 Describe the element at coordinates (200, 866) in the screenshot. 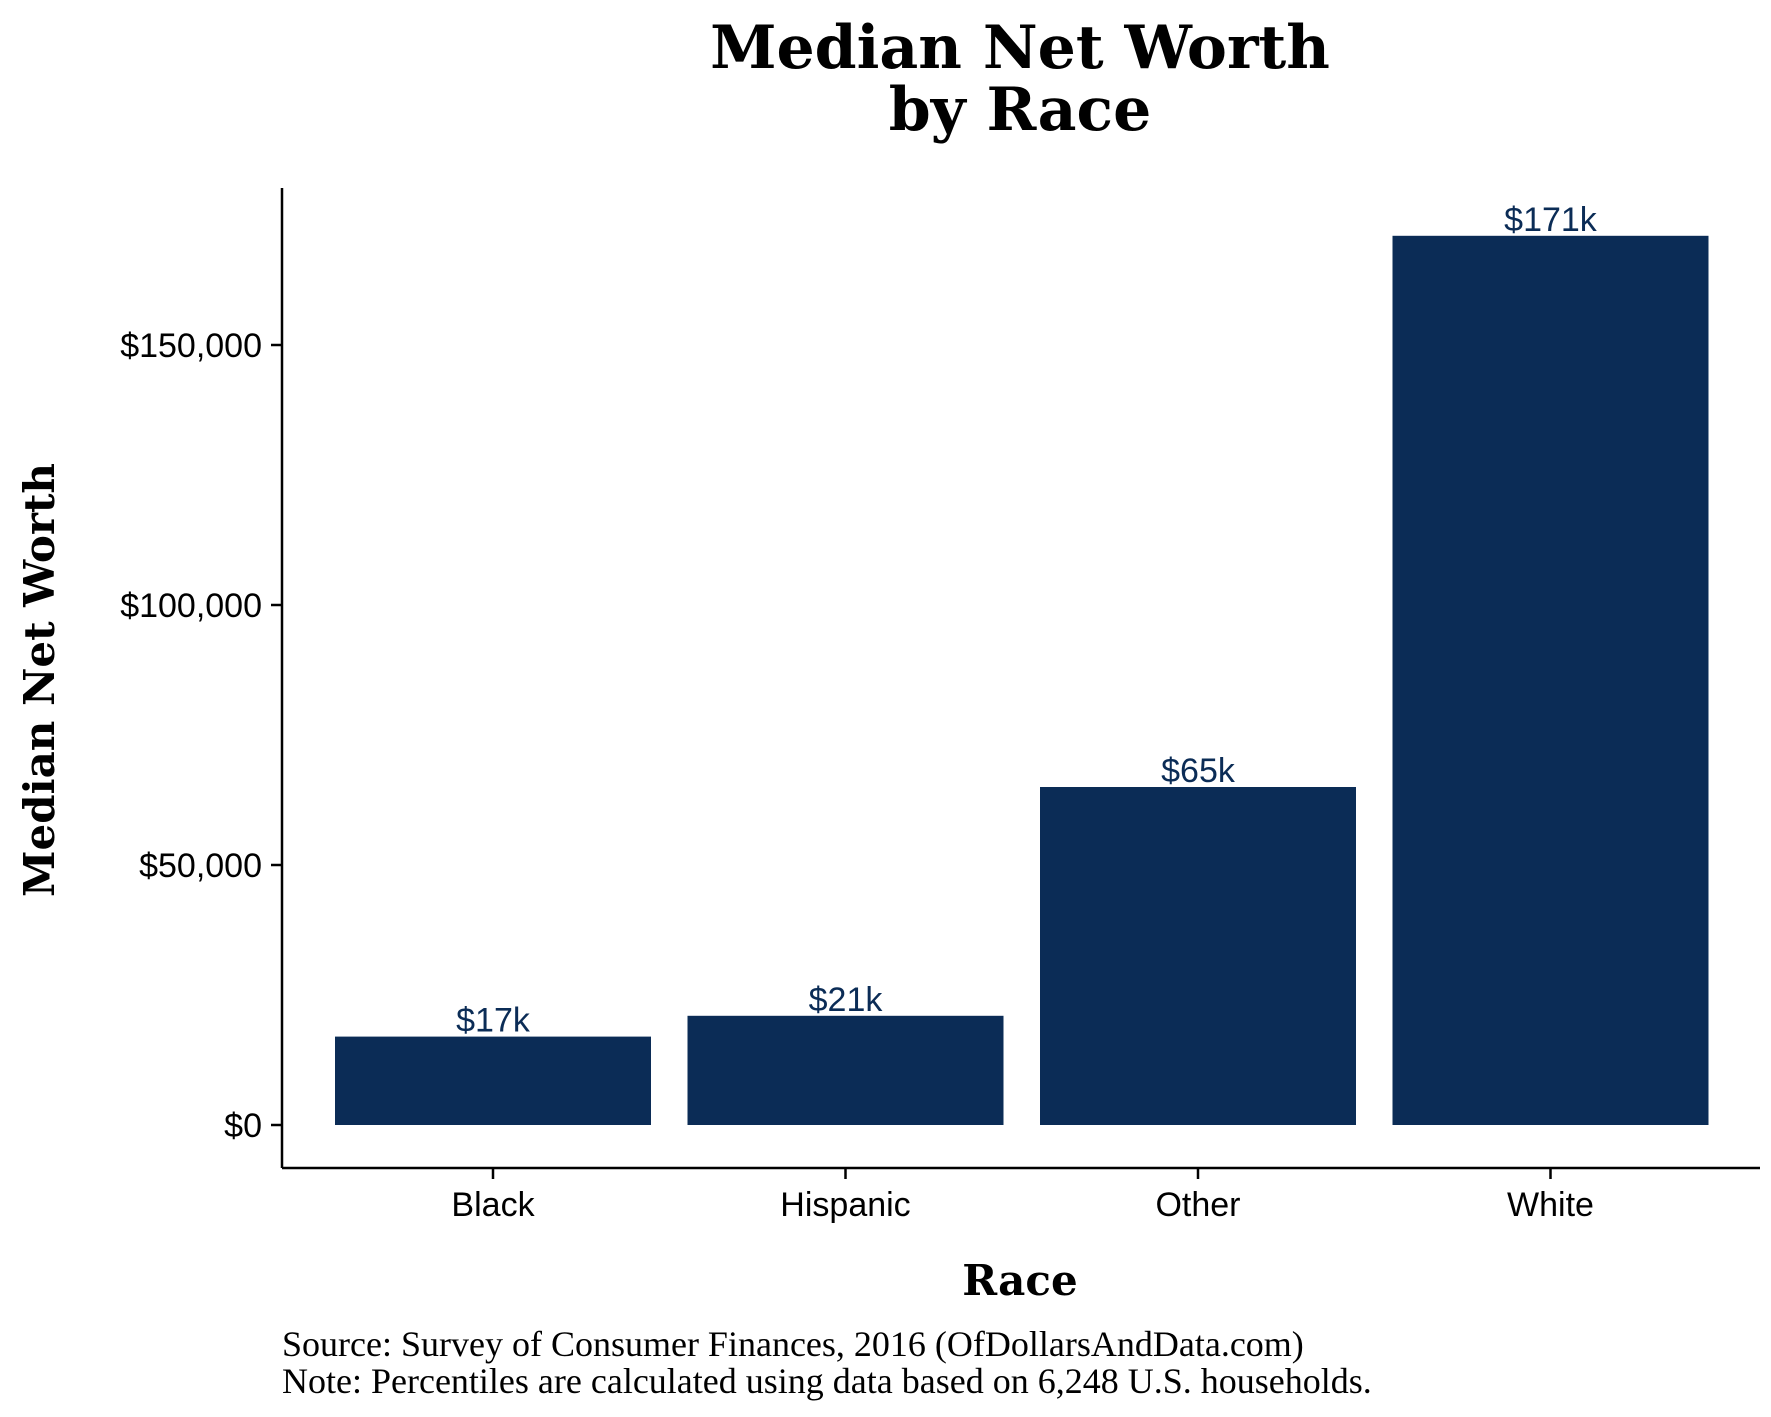

I see `y-tick-label: $50,000` at that location.